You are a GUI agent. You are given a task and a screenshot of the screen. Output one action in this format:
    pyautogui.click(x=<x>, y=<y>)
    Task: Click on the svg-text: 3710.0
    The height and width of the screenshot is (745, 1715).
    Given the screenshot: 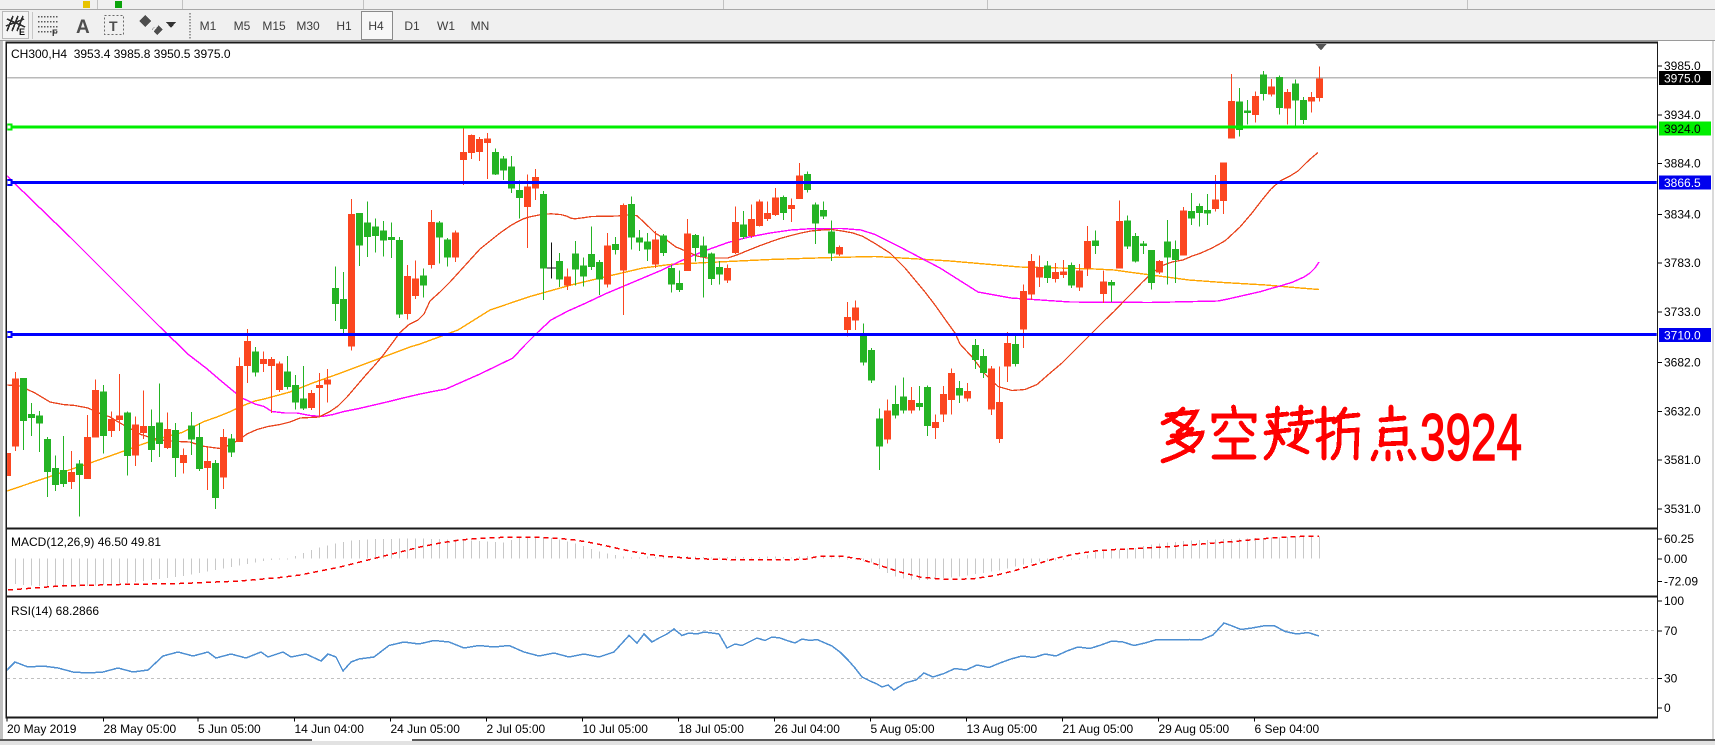 What is the action you would take?
    pyautogui.click(x=1682, y=336)
    